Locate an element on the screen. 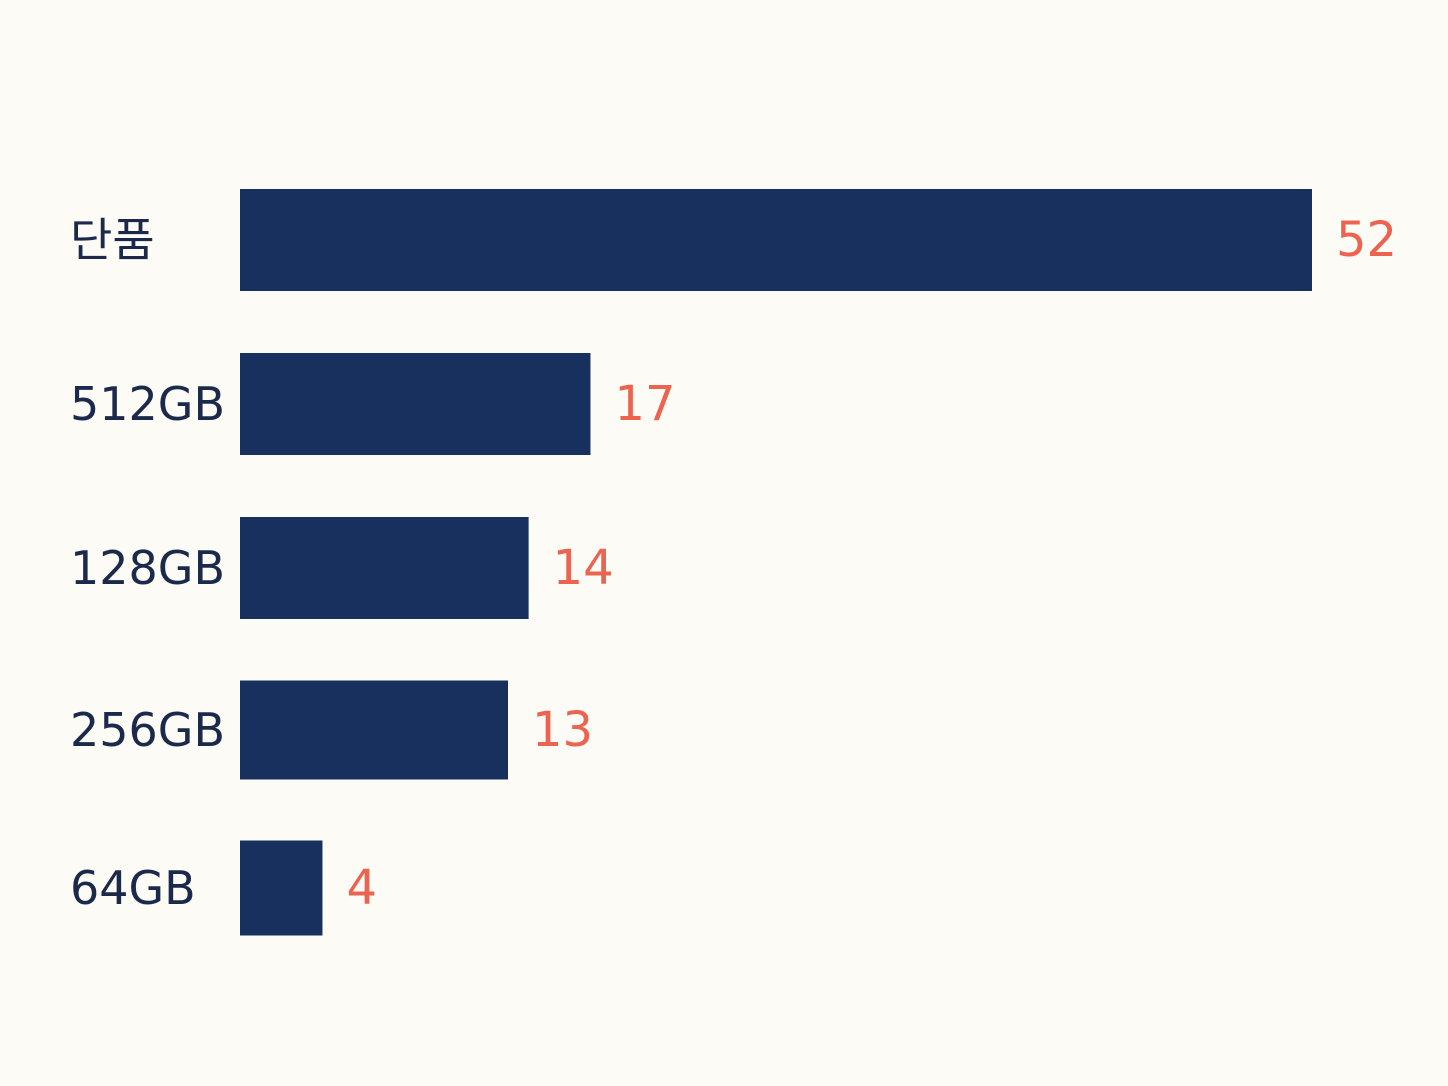 The width and height of the screenshot is (1448, 1086). category-label-2: 128GB is located at coordinates (147, 568).